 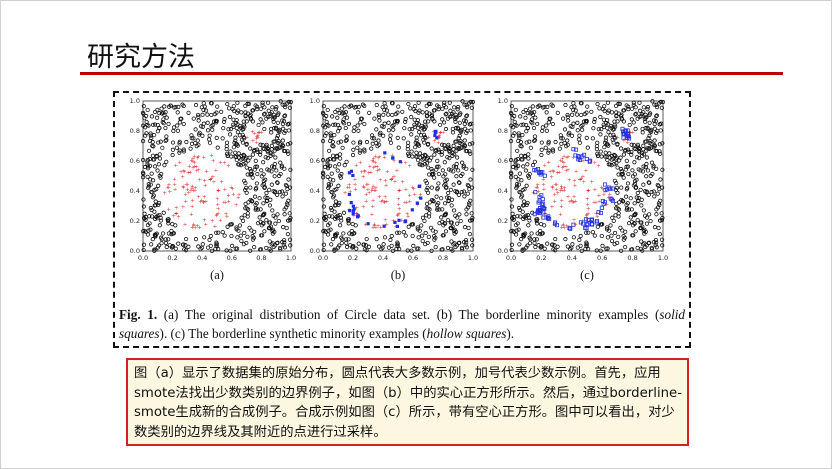 I want to click on x-tick-label: 1.0, so click(x=291, y=258).